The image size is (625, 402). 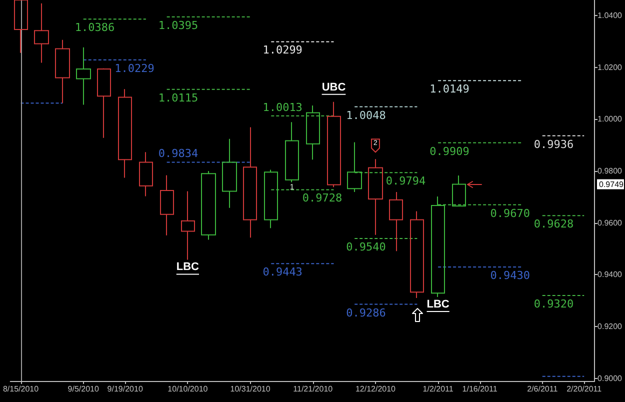 I want to click on data-label: 0.9286, so click(x=366, y=313).